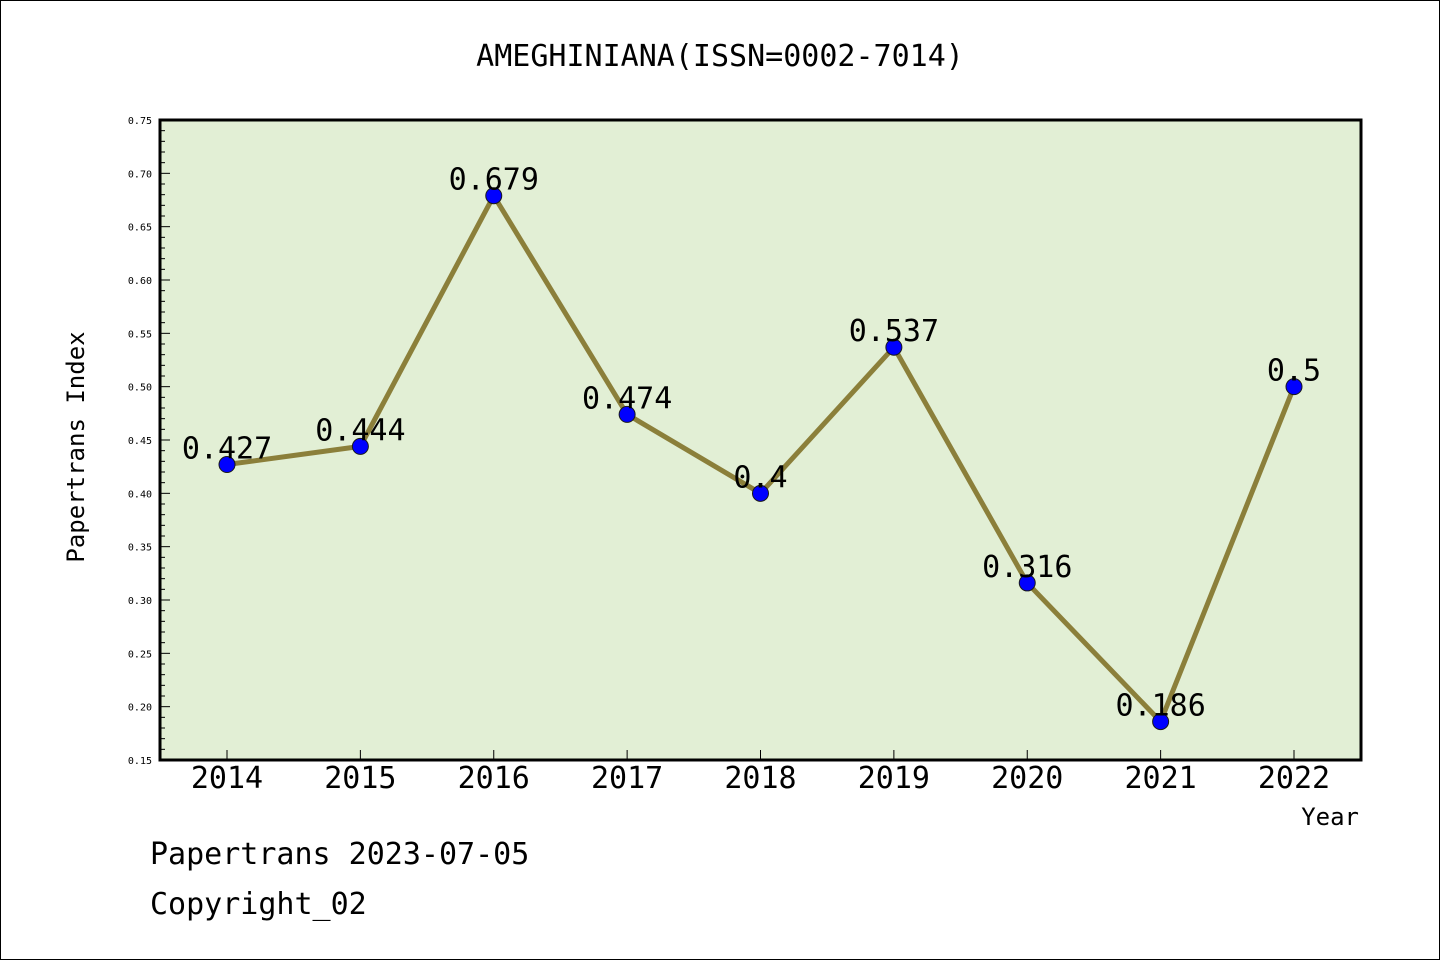  What do you see at coordinates (627, 398) in the screenshot?
I see `data-label-2017: 0.474` at bounding box center [627, 398].